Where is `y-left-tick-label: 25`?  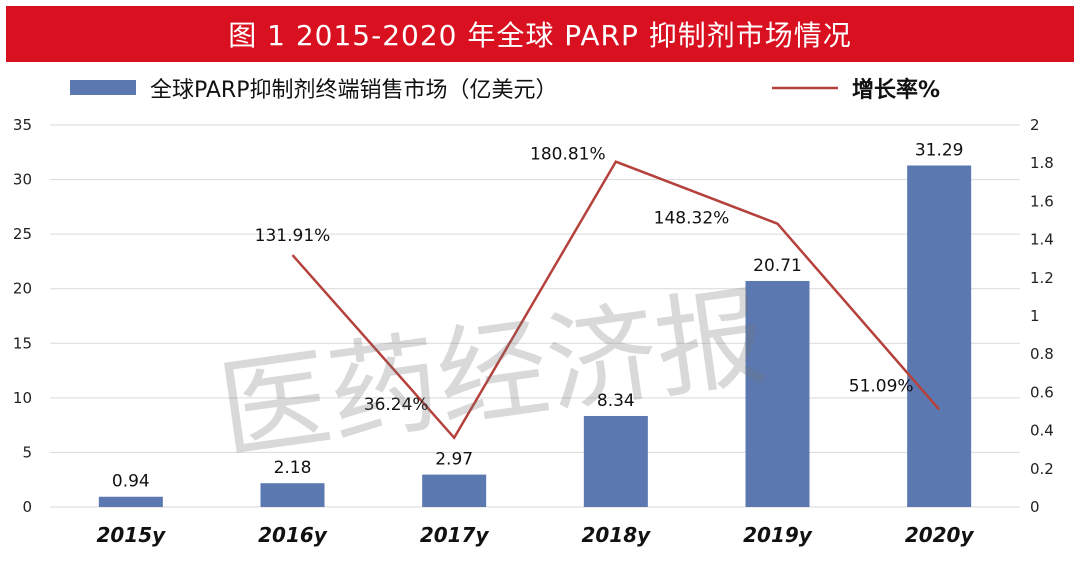
y-left-tick-label: 25 is located at coordinates (22, 234).